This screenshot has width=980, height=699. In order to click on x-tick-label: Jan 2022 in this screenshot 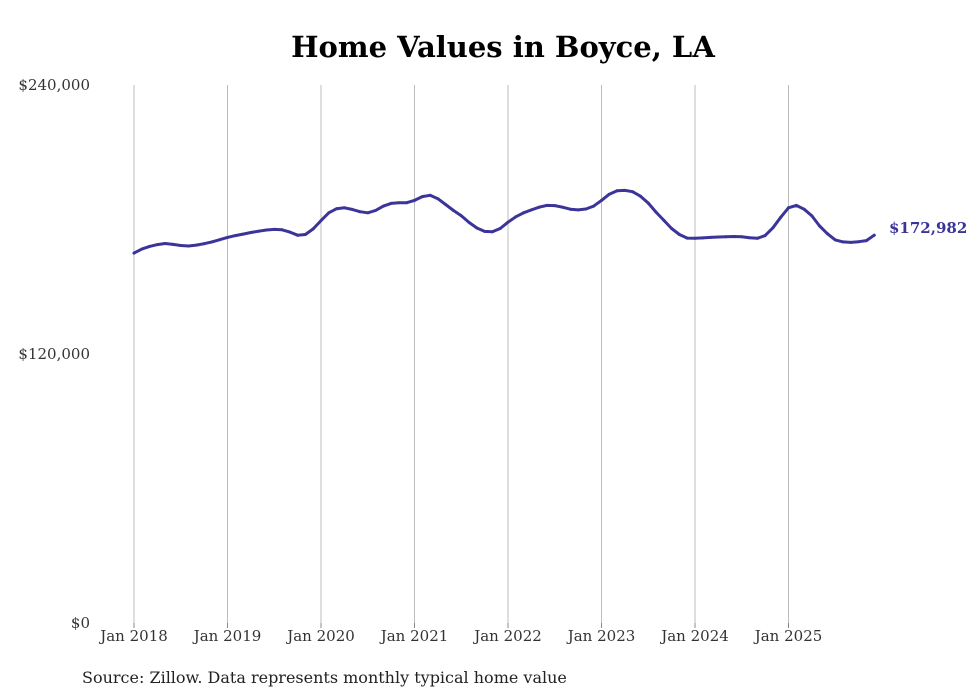, I will do `click(507, 636)`.